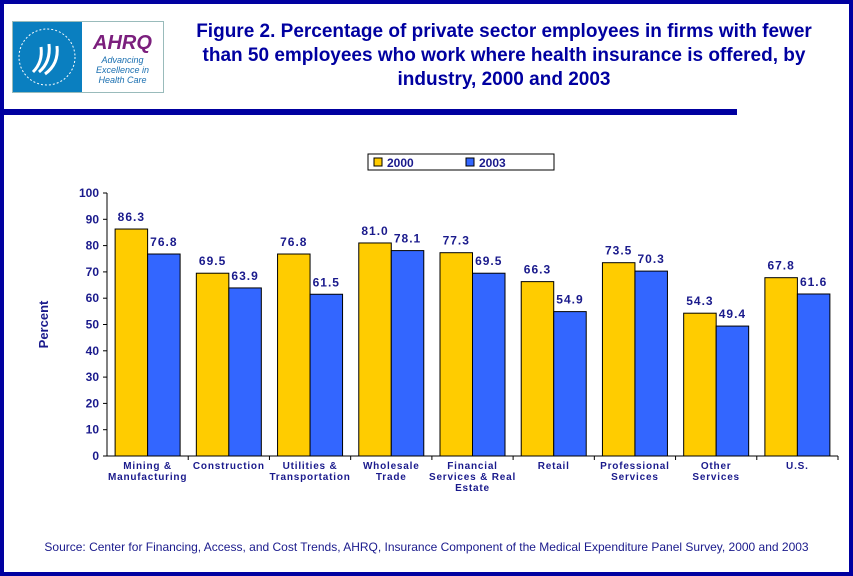 The height and width of the screenshot is (576, 853). Describe the element at coordinates (374, 231) in the screenshot. I see `data-label: 81.0` at that location.